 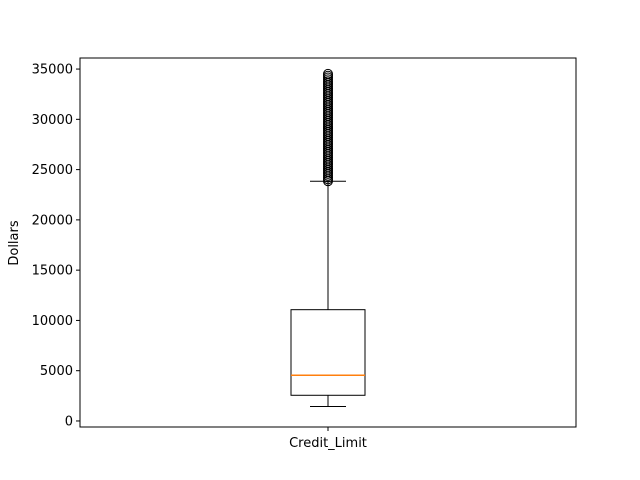 What do you see at coordinates (56, 371) in the screenshot?
I see `y-tick-label: 5000` at bounding box center [56, 371].